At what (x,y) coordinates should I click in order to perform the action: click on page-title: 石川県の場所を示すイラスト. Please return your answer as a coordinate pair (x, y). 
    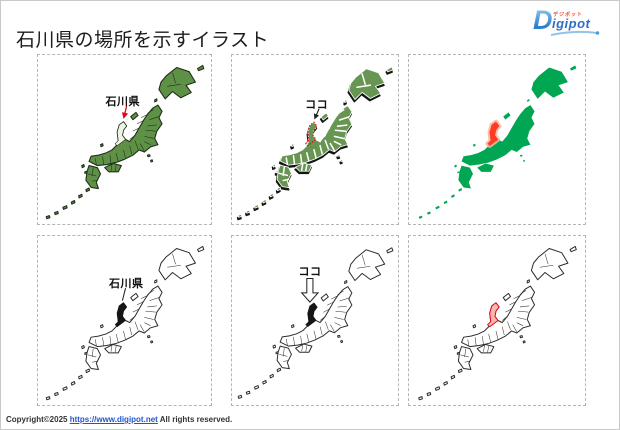
    Looking at the image, I should click on (143, 40).